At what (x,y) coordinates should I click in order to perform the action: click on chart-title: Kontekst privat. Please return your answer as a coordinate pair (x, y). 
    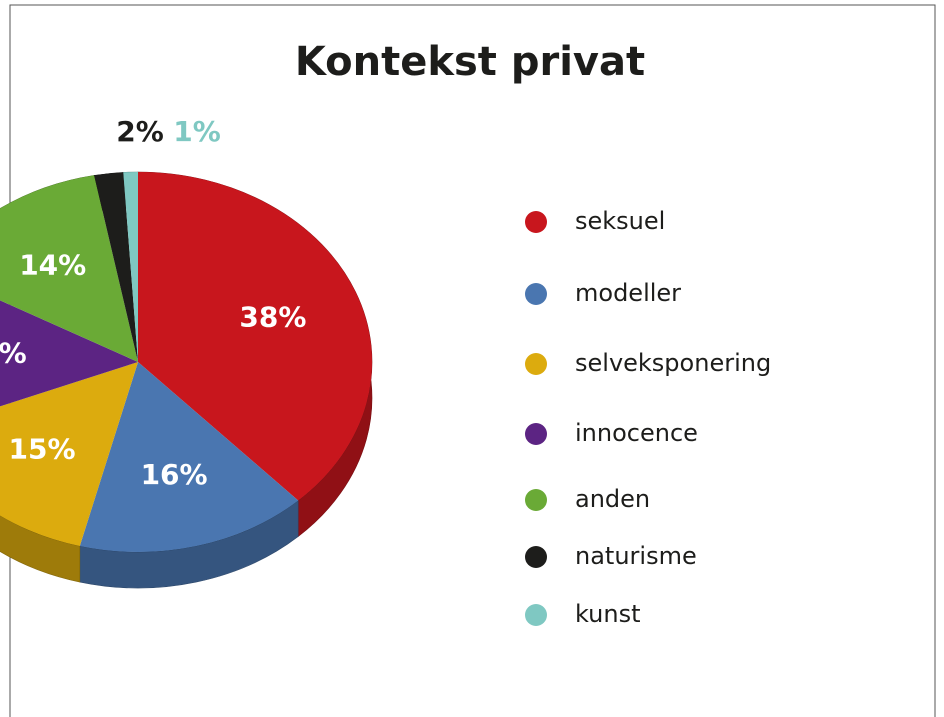
    Looking at the image, I should click on (470, 62).